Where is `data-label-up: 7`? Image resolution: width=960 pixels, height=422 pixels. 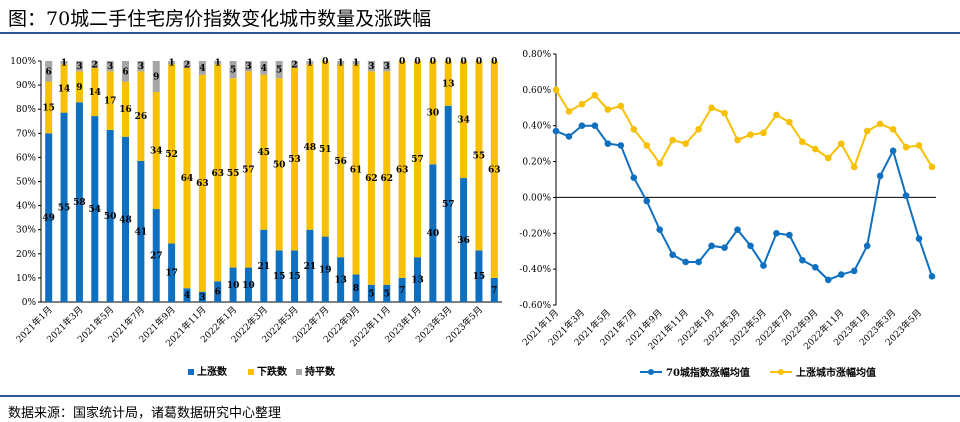 data-label-up: 7 is located at coordinates (402, 291).